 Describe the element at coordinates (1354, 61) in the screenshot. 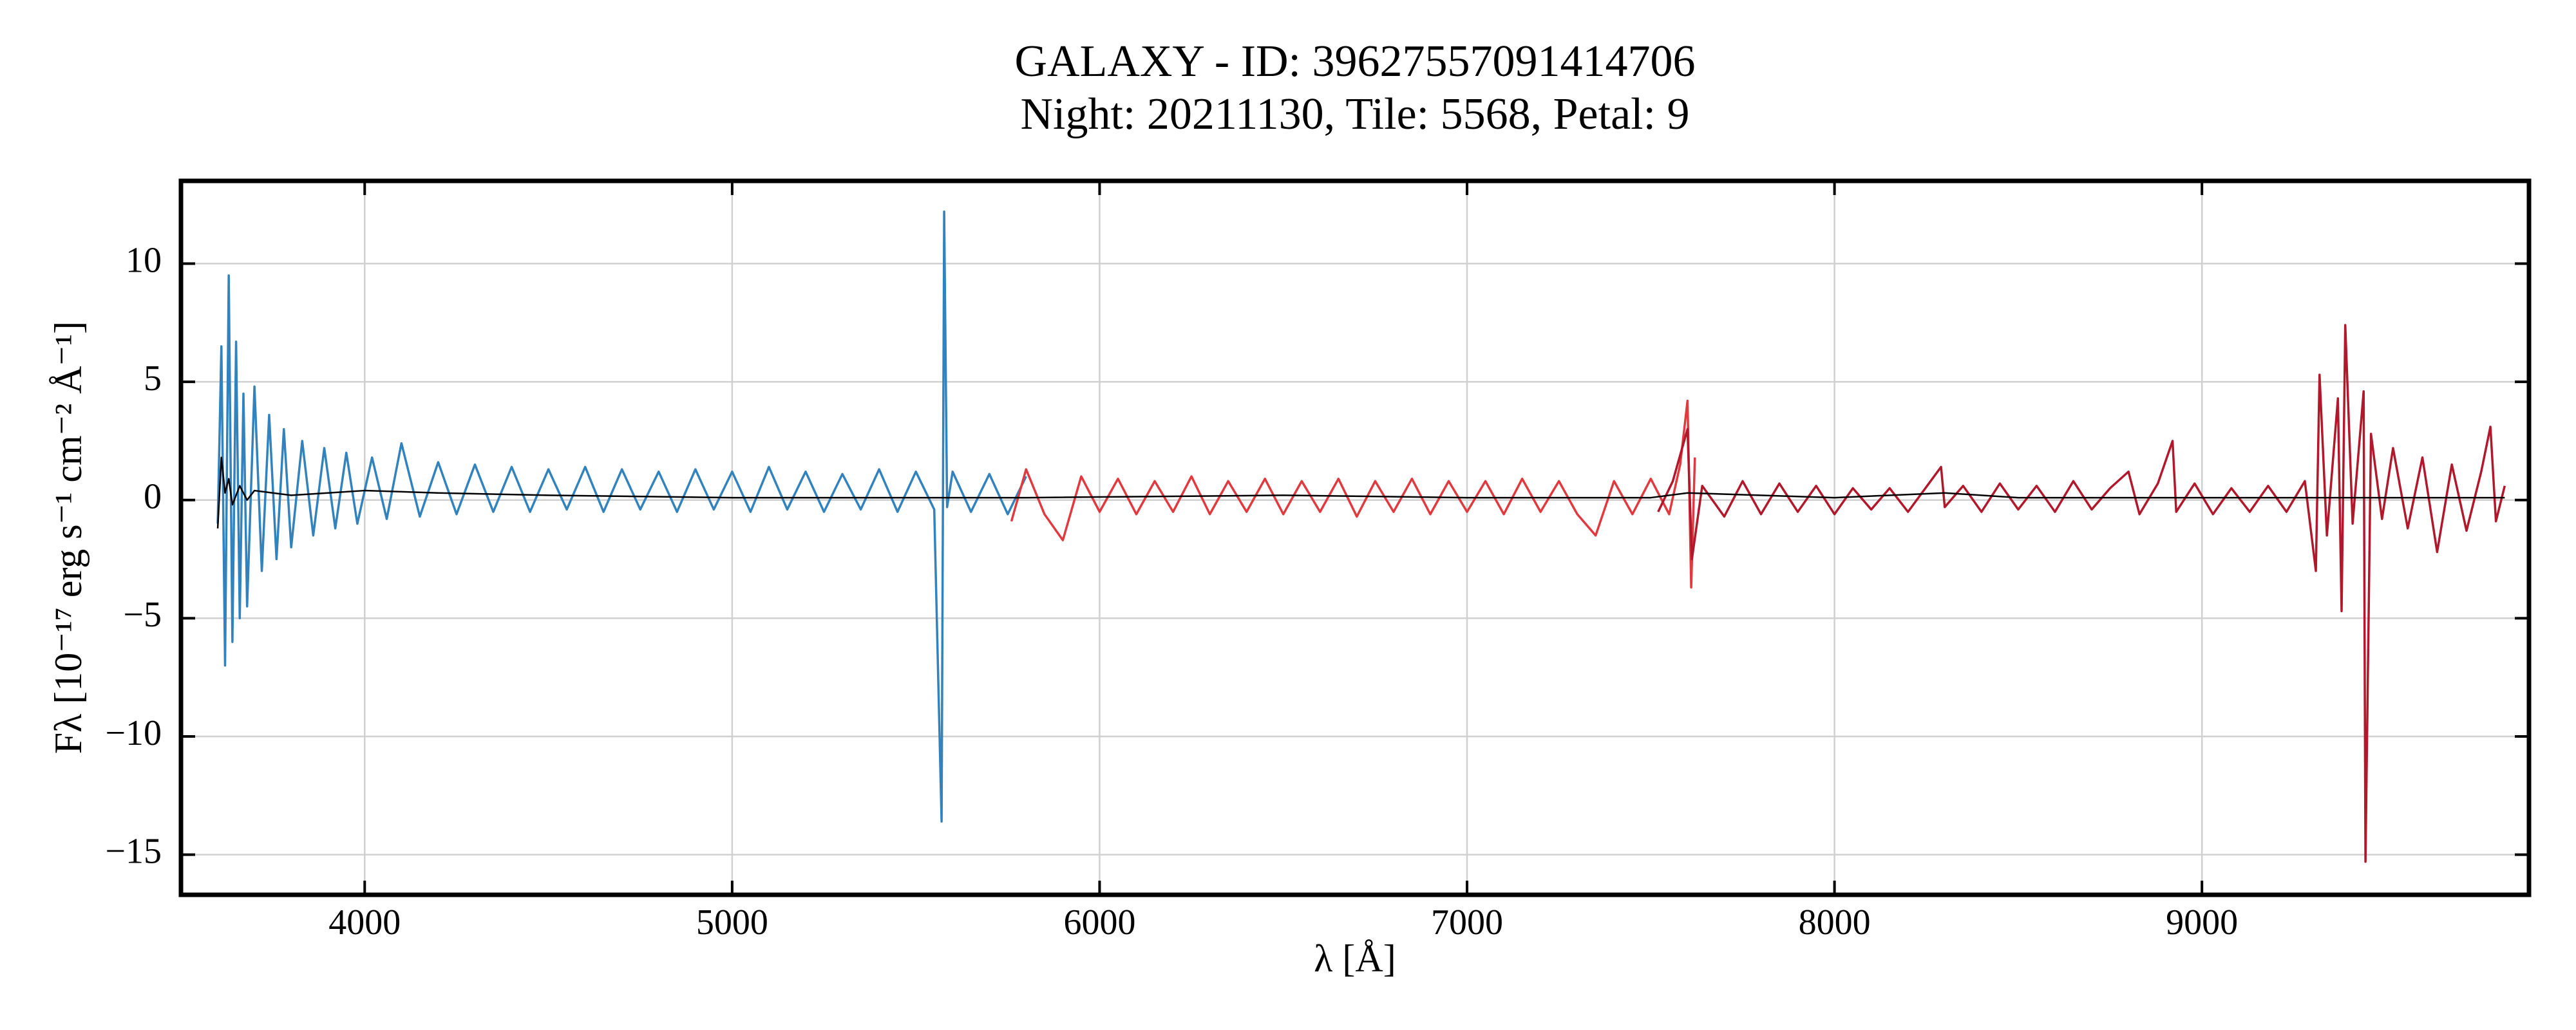

I see `chart-title: GALAXY - ID: 39627557091414706` at that location.